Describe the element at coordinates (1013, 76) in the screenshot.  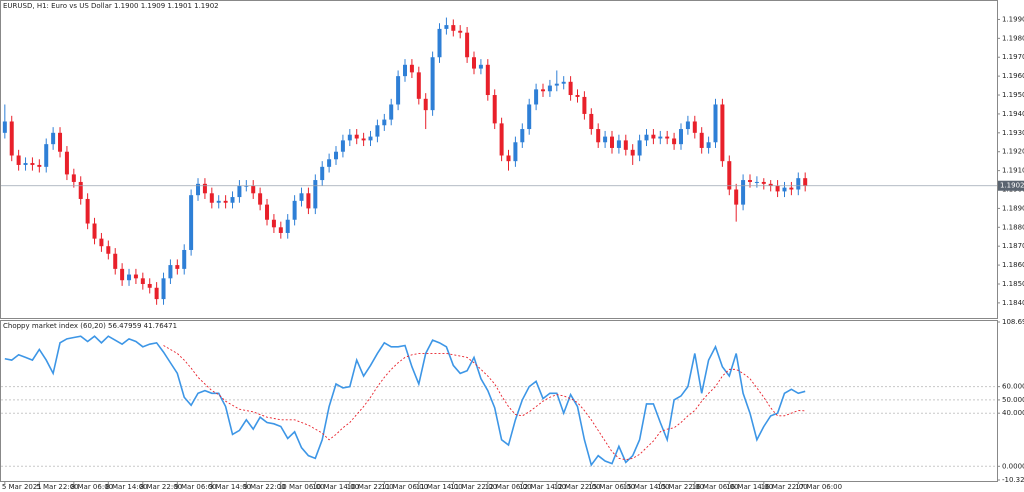
I see `y-tick-label: 1.1960` at that location.